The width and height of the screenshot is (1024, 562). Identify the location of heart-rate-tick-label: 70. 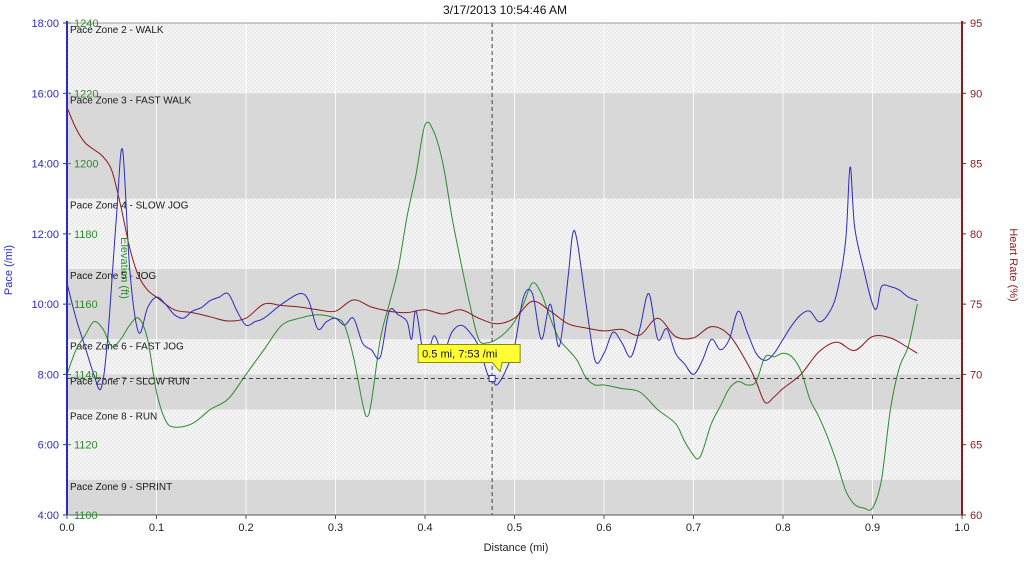
(976, 375).